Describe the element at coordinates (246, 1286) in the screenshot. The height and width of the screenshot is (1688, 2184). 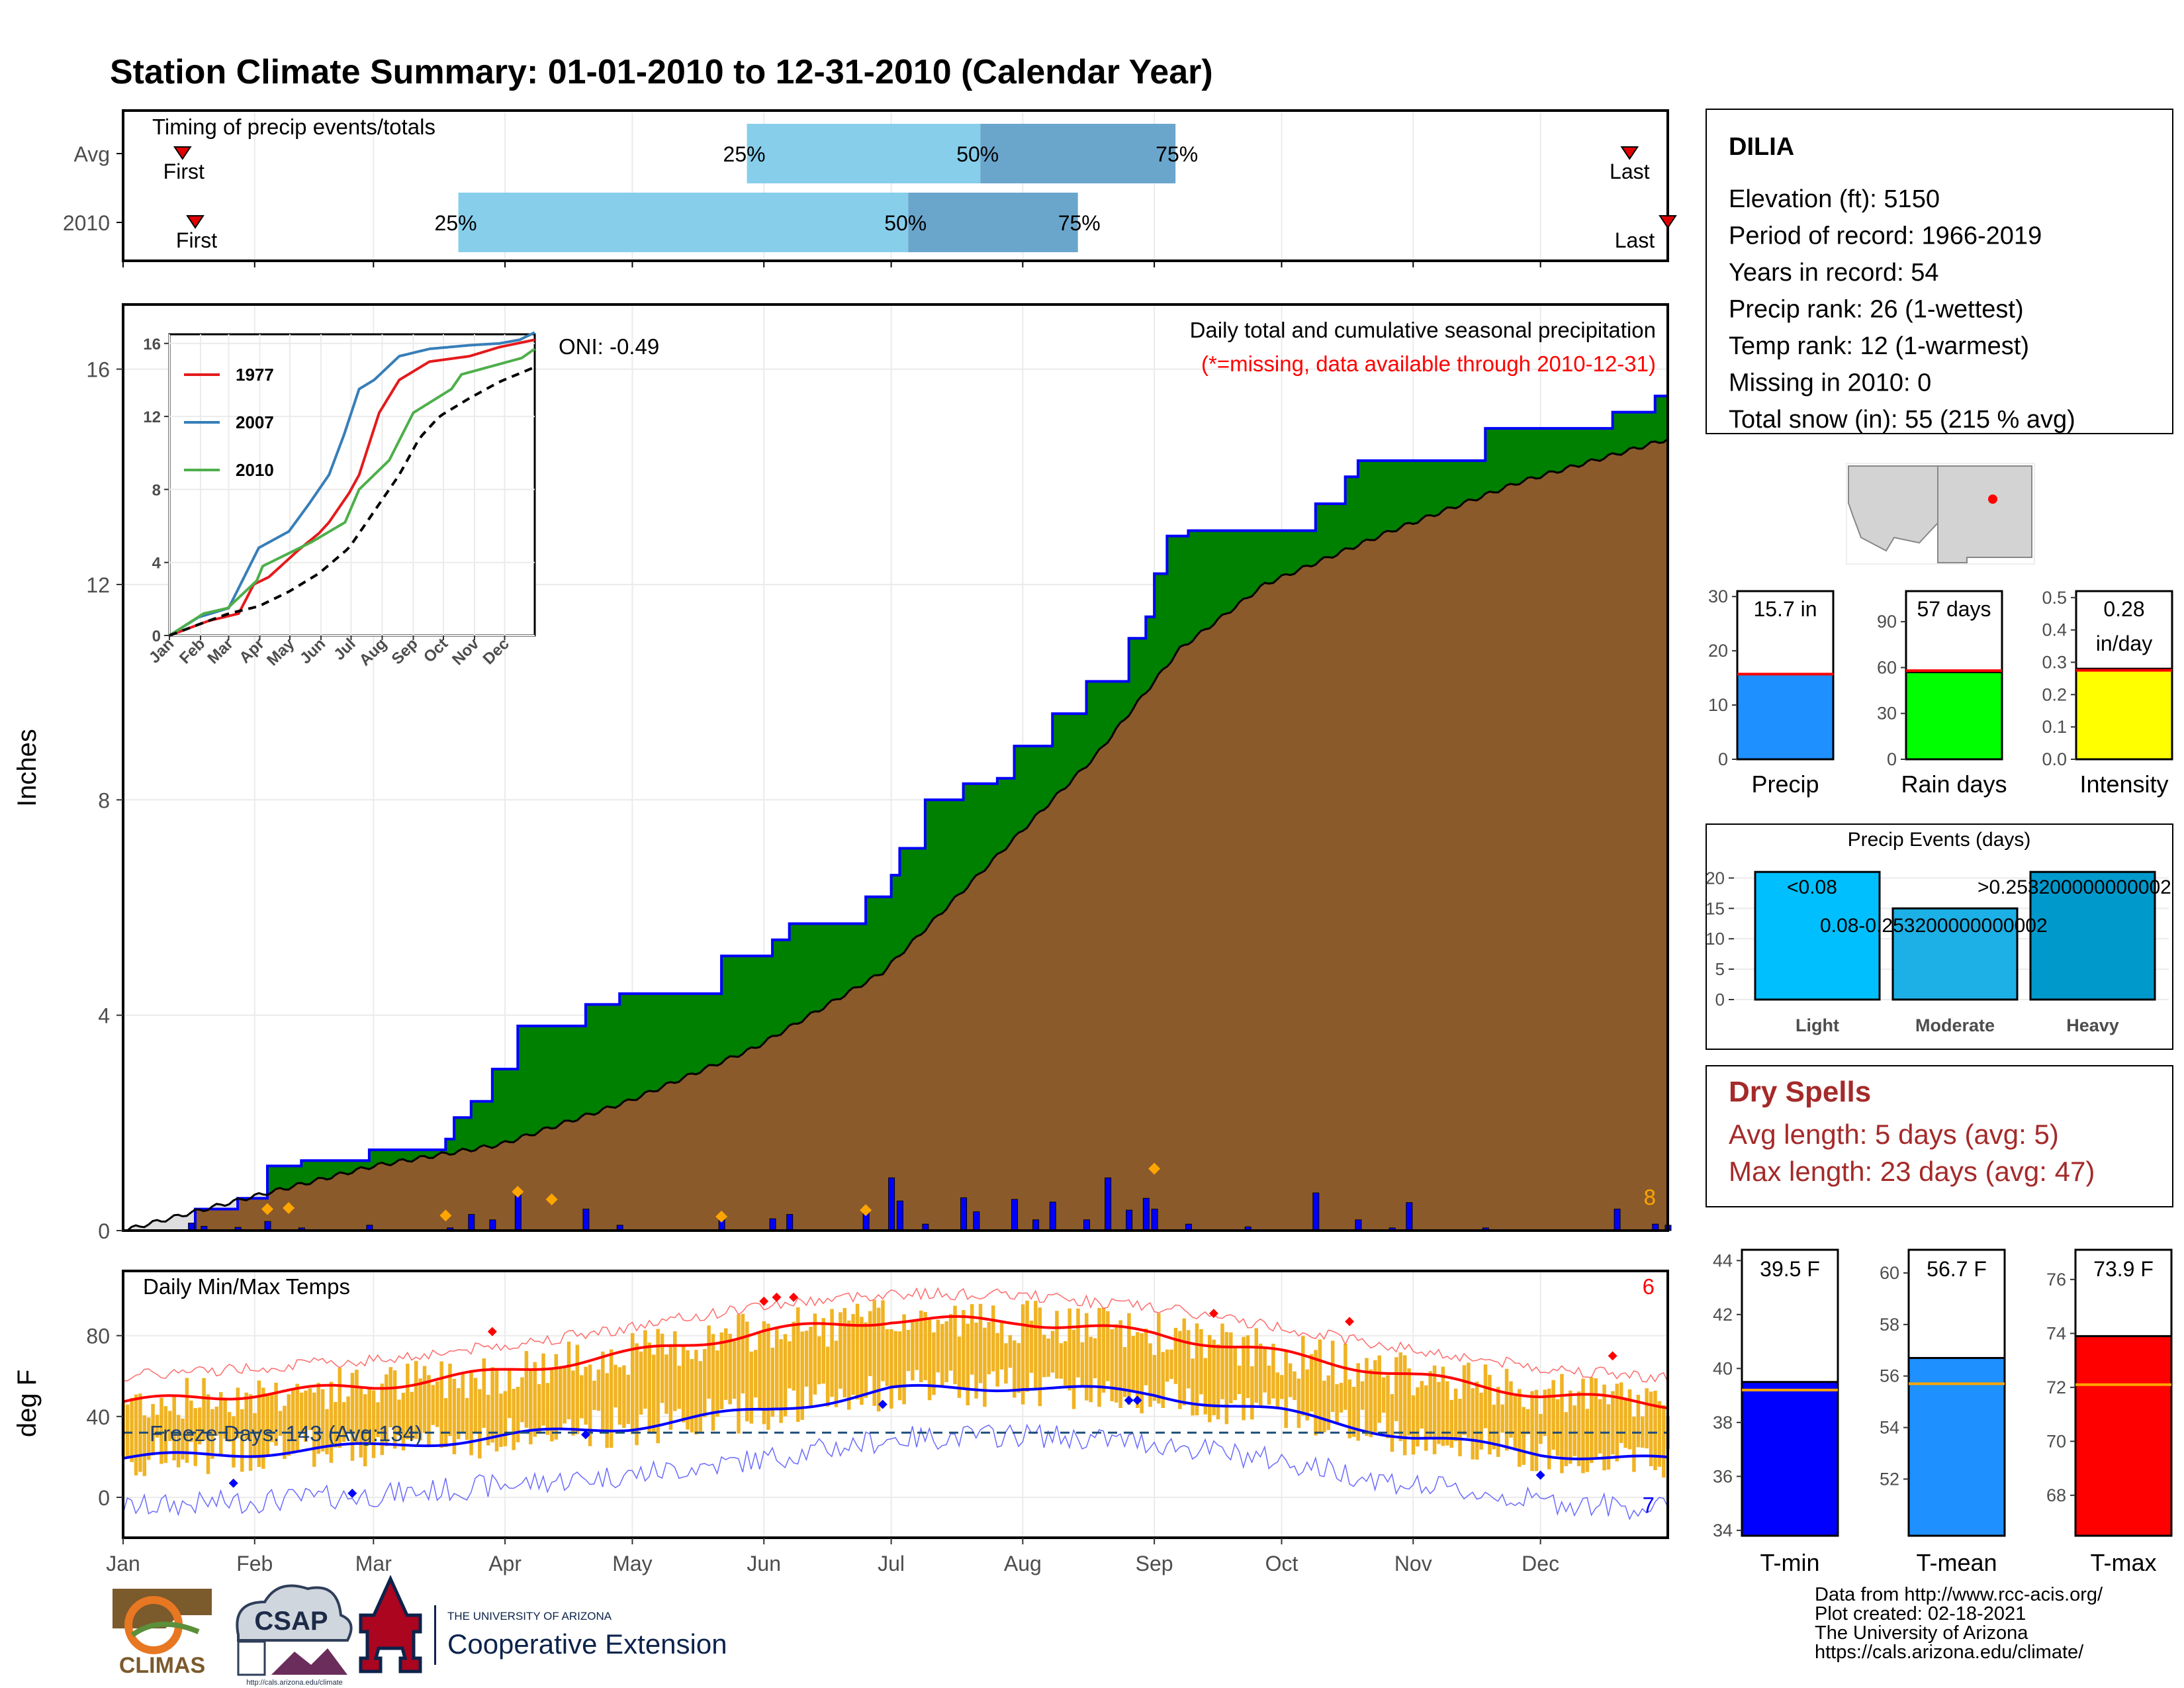
I see `temp-panel-title: Daily Min/Max Temps` at that location.